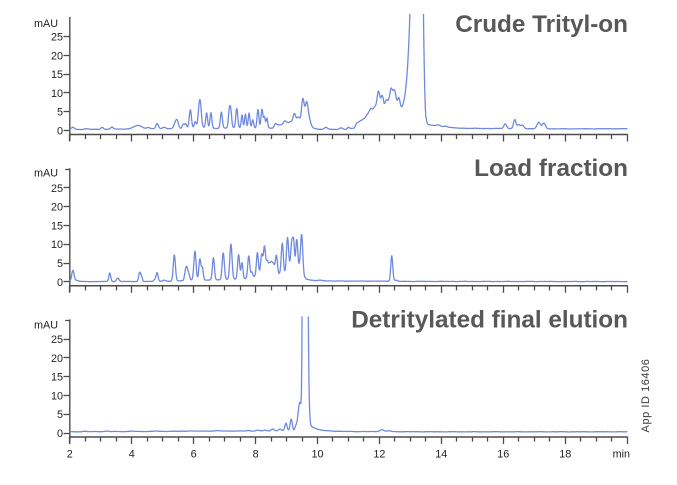 The image size is (677, 485). Describe the element at coordinates (194, 455) in the screenshot. I see `svg-text: 6` at that location.